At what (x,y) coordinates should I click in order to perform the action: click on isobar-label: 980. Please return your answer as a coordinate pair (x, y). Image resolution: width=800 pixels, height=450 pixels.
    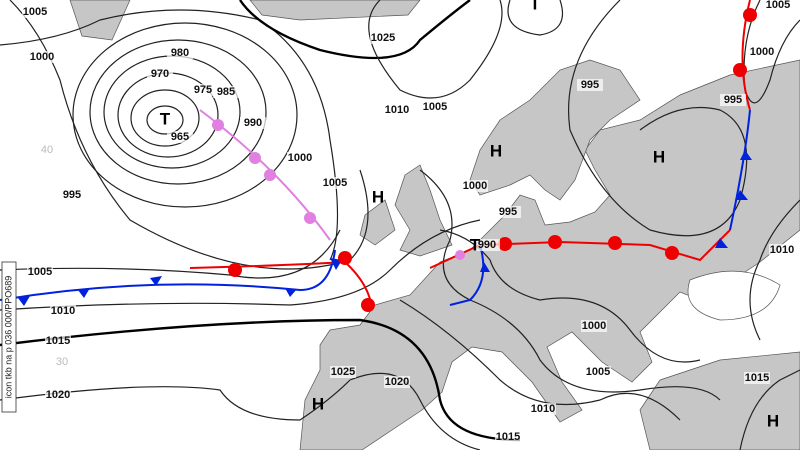
    Looking at the image, I should click on (180, 53).